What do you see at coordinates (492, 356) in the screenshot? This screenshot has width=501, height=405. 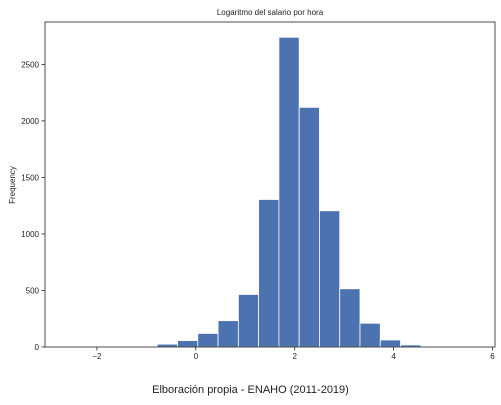 I see `x-tick-label: 6` at bounding box center [492, 356].